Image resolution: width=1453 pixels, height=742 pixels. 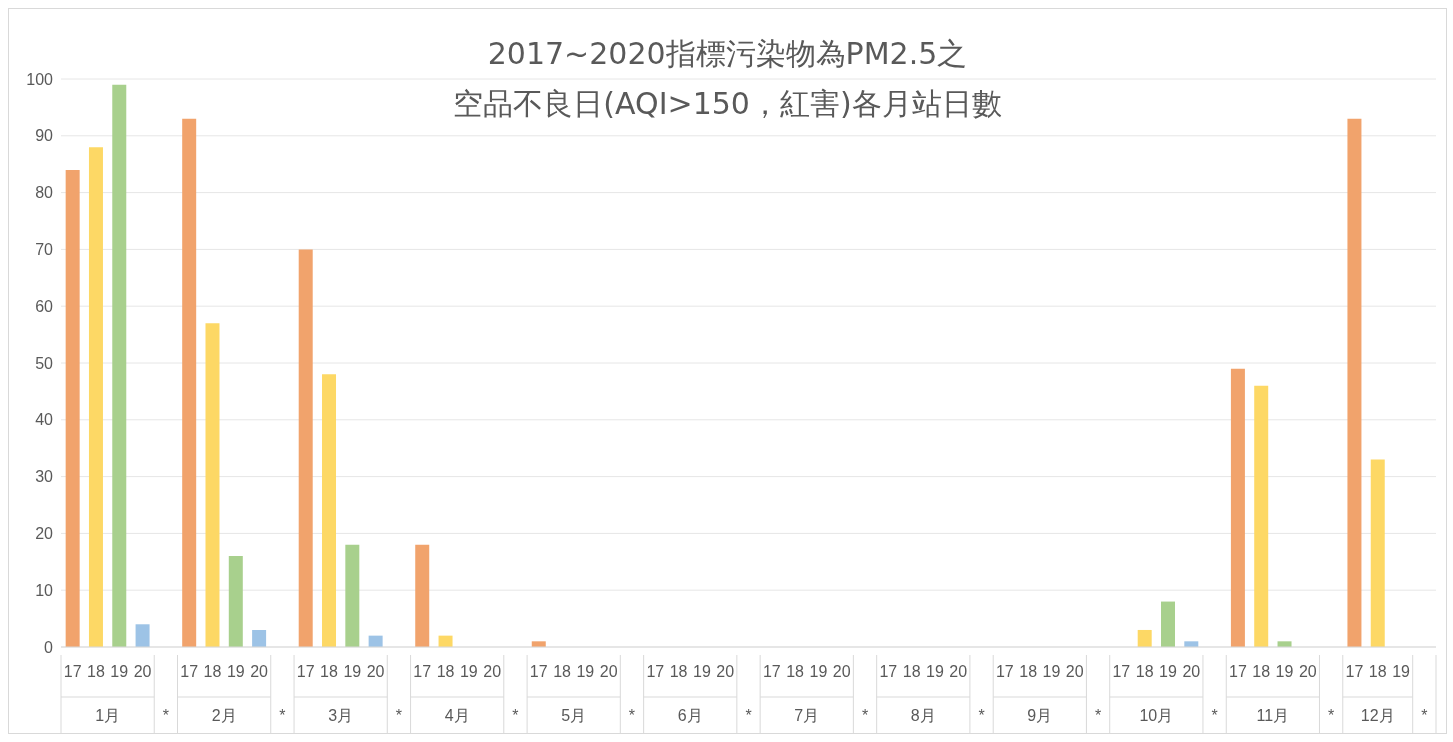 I want to click on chart-subtitle: 空品不良日(AQI>150，紅害)各月站日數, so click(x=727, y=103).